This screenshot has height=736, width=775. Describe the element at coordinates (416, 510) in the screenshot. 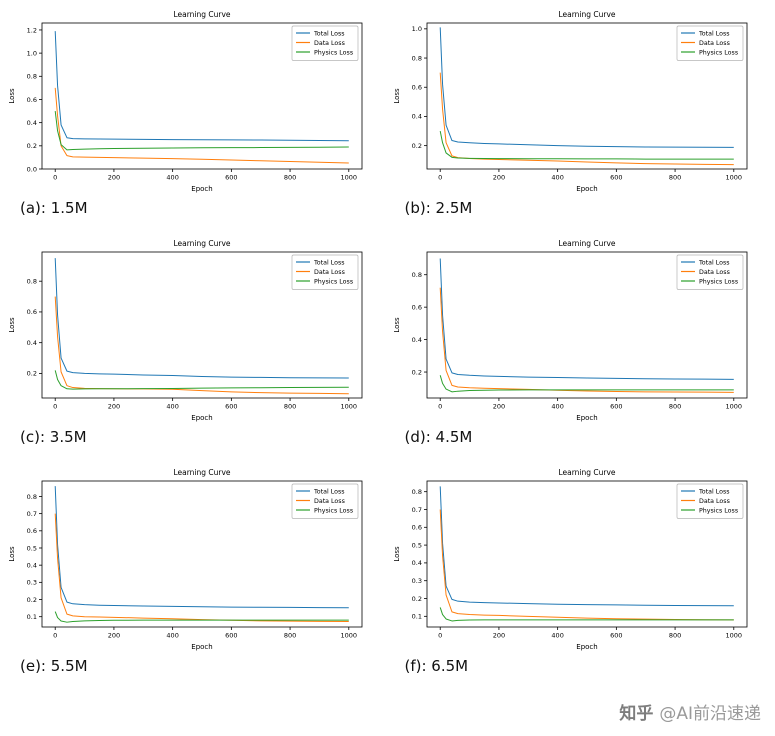

I see `svg-text: 0.7` at that location.